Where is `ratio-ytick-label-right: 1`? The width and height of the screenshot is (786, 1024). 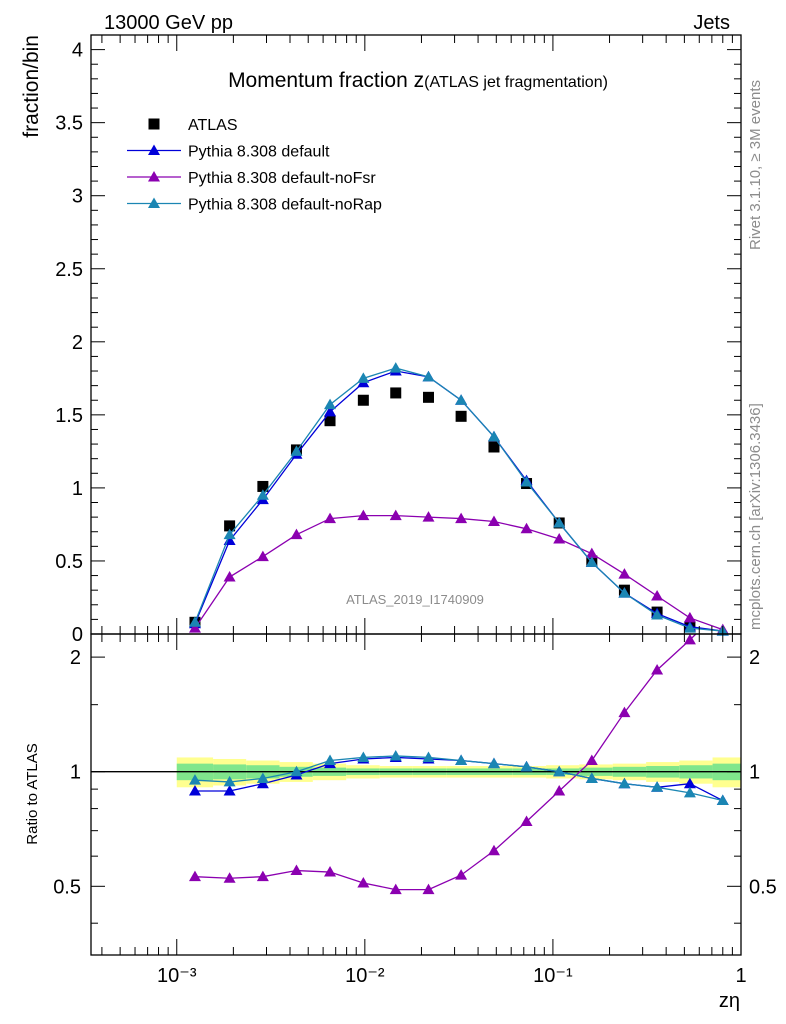
ratio-ytick-label-right: 1 is located at coordinates (754, 773).